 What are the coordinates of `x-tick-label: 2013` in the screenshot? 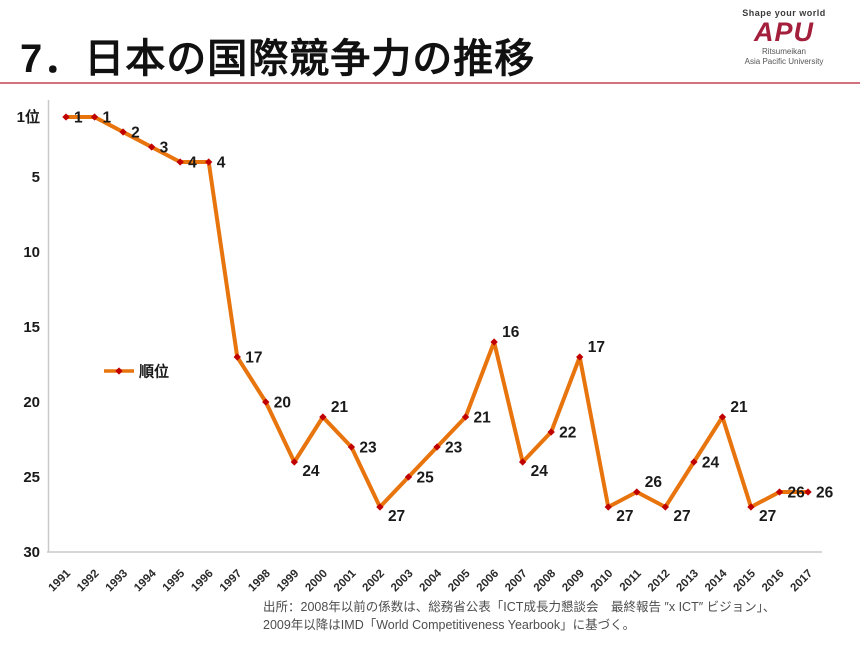 It's located at (687, 581).